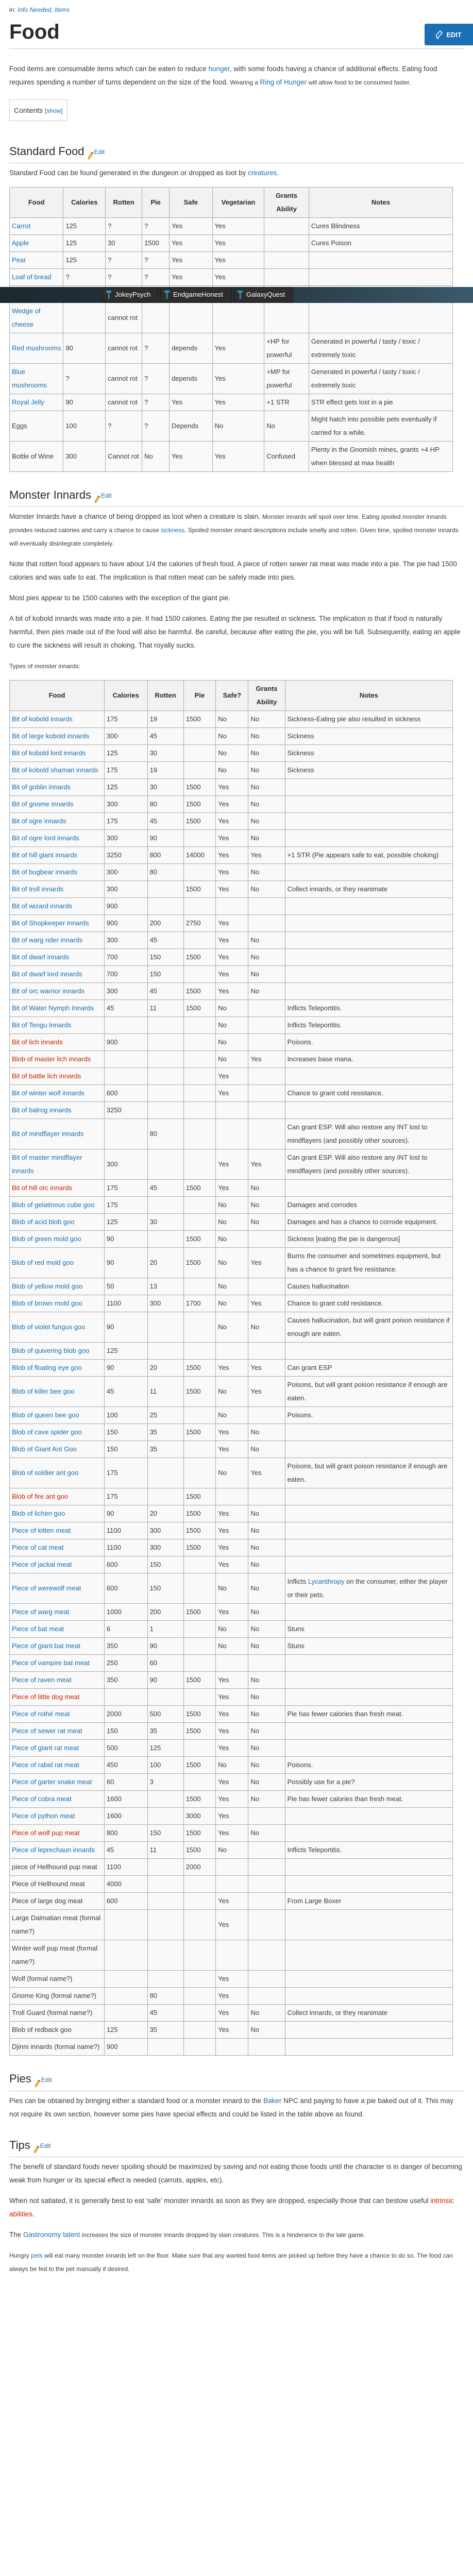 This screenshot has height=2576, width=473. I want to click on food-link: Bit of orc warrior innards, so click(48, 991).